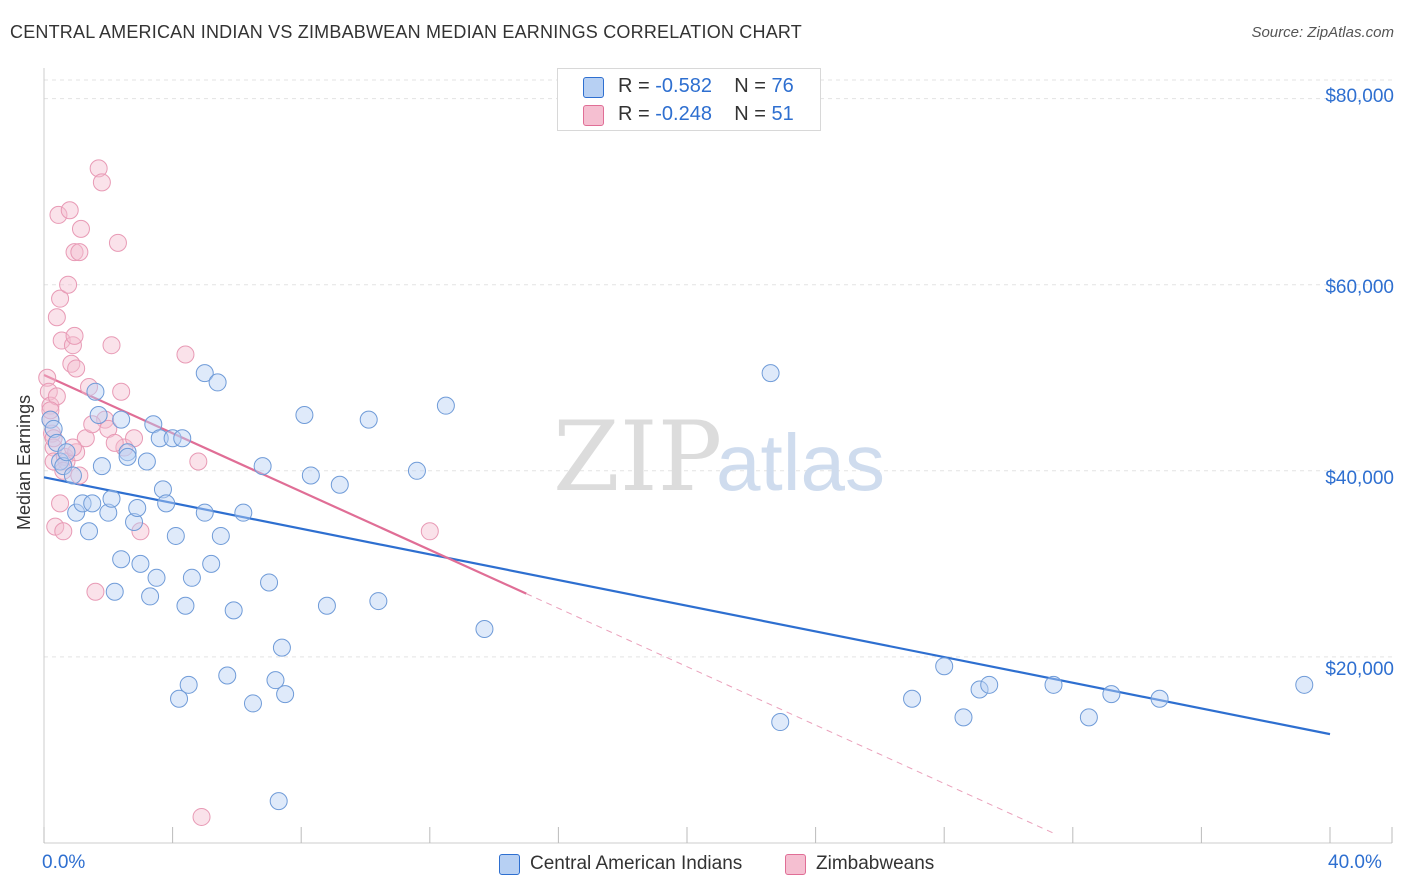 The width and height of the screenshot is (1406, 892). I want to click on correlation-legend: R = -0.582 N = 76 R = -0.248 N = 51, so click(689, 99).